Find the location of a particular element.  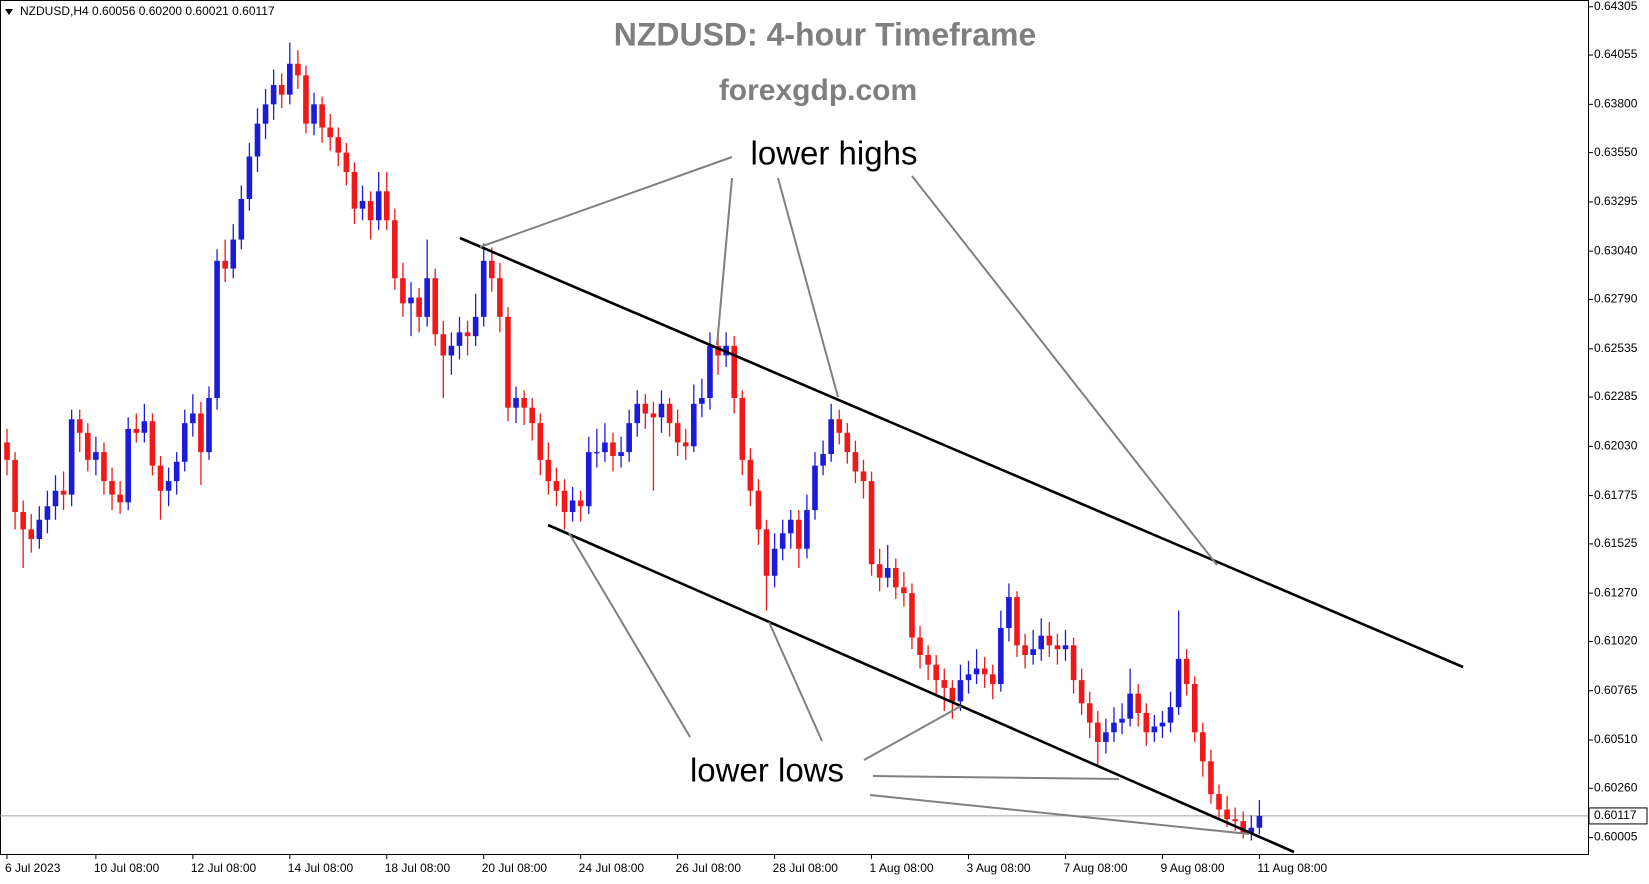

y-tick-label: 0.60260 is located at coordinates (1616, 787).